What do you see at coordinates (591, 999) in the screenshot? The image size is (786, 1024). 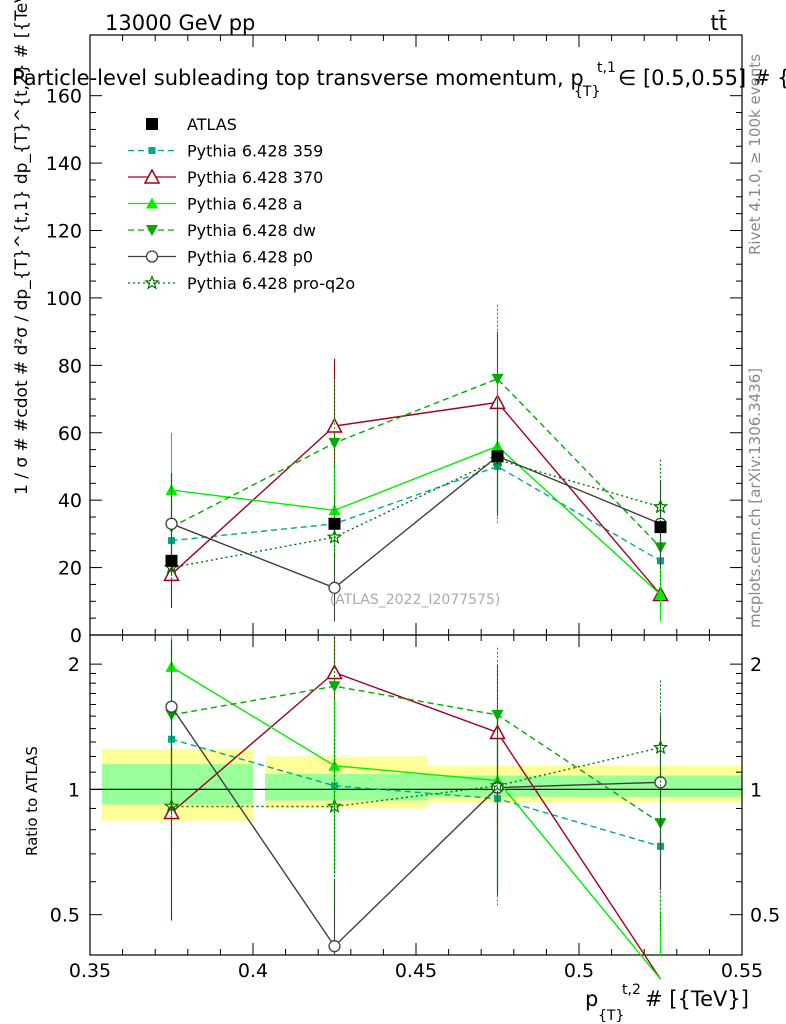 I see `x-label-main: p` at bounding box center [591, 999].